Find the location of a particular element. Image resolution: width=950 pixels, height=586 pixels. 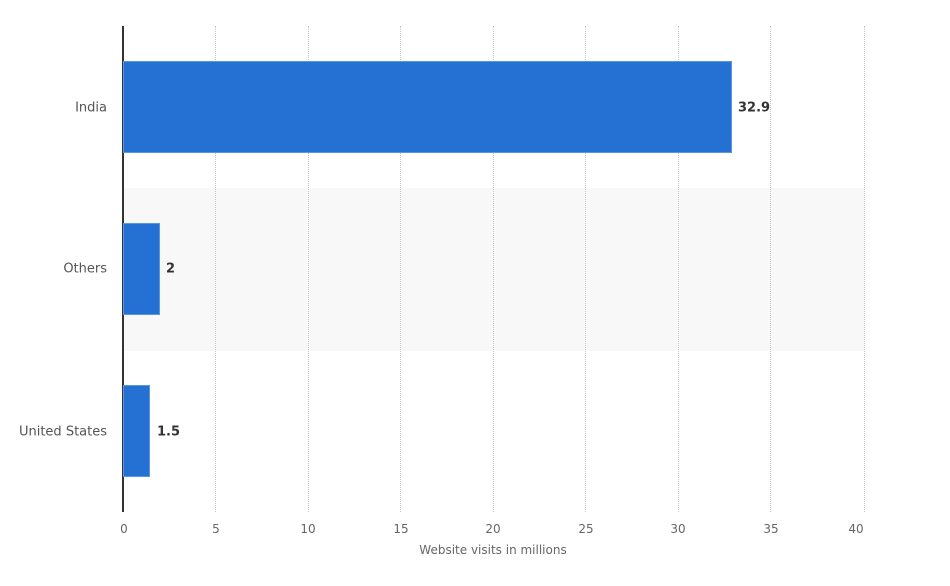

category-label-india: India is located at coordinates (91, 108).